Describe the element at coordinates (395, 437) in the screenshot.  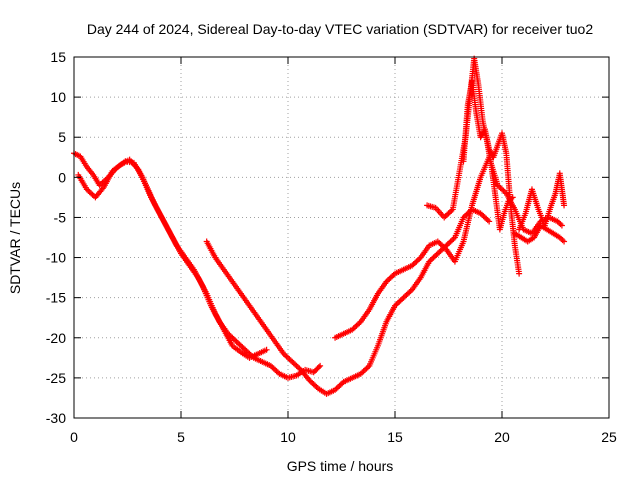
I see `x-tick-label: 15` at that location.